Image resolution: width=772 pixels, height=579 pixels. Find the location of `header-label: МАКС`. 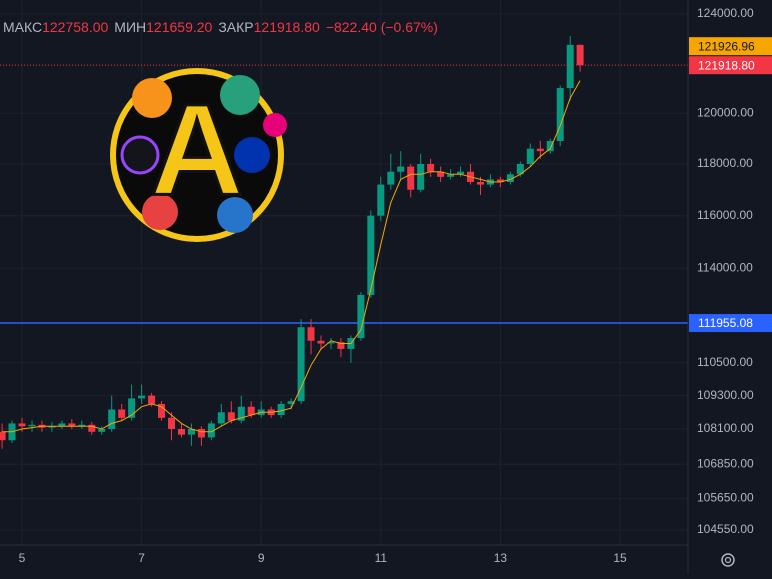

header-label: МАКС is located at coordinates (23, 27).